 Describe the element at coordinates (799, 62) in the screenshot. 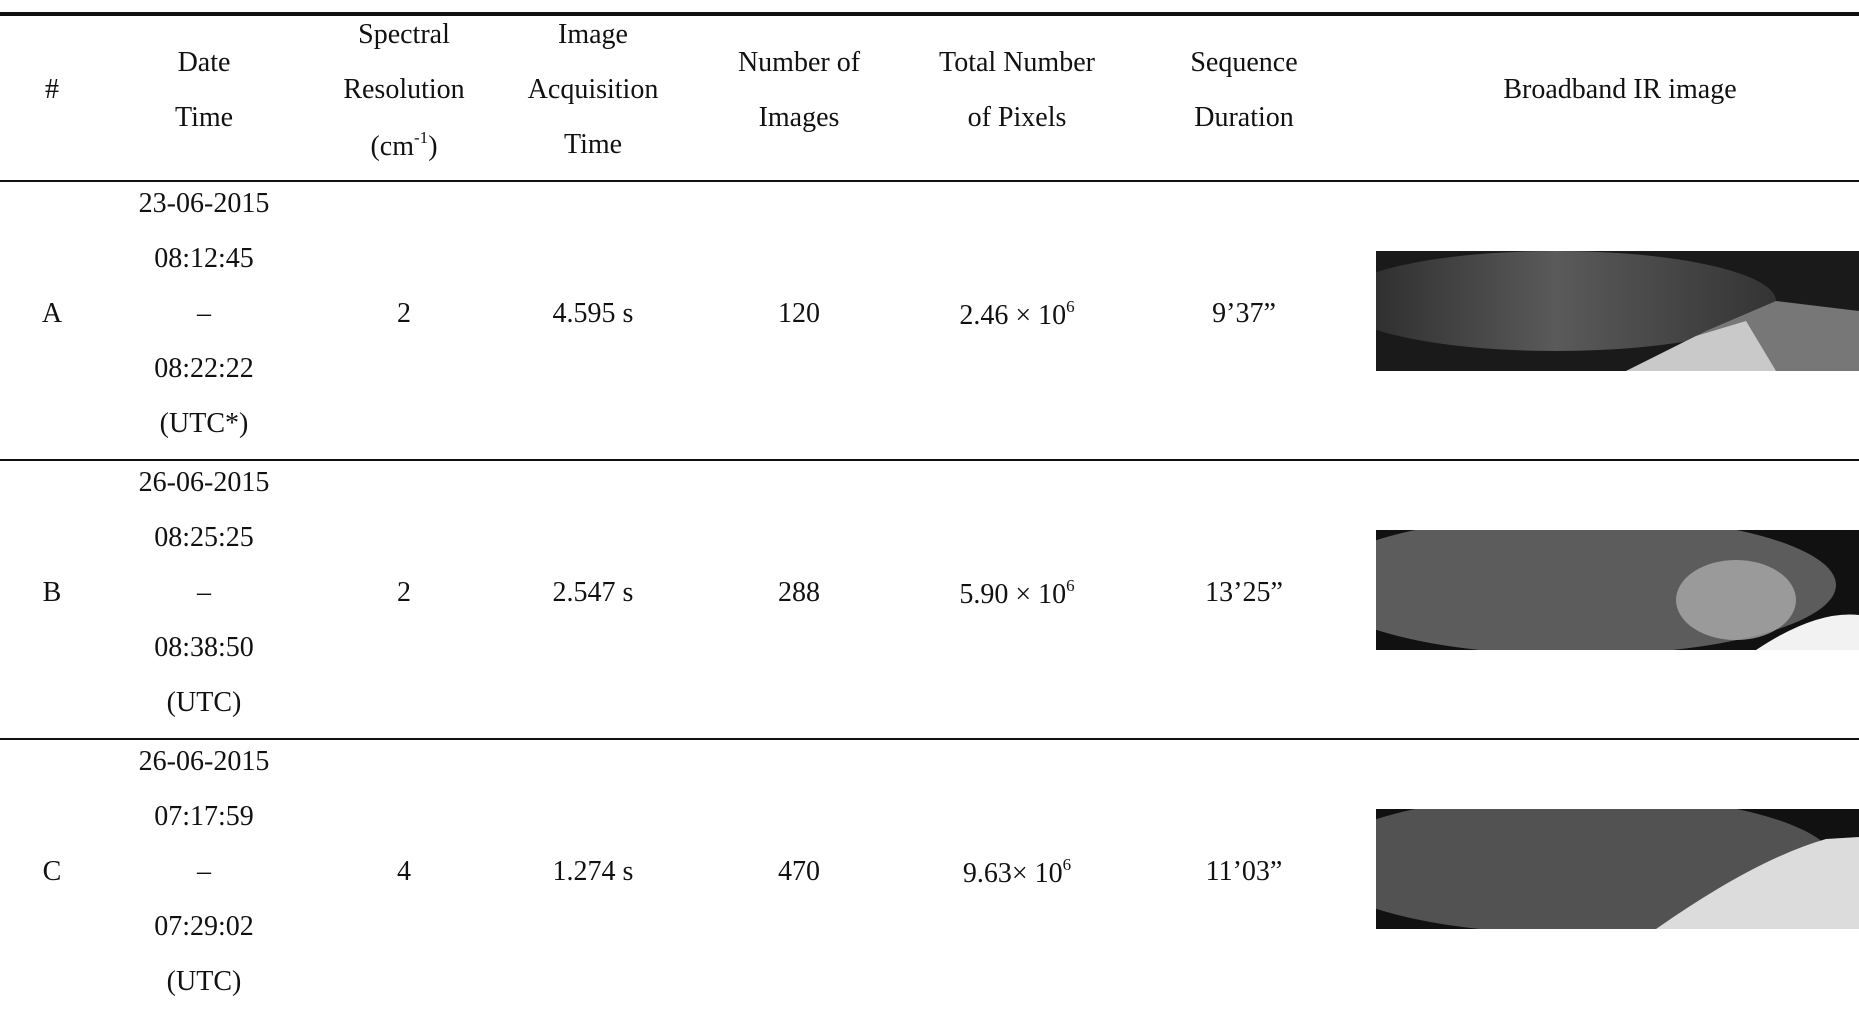

I see `header-cell: Number of` at that location.